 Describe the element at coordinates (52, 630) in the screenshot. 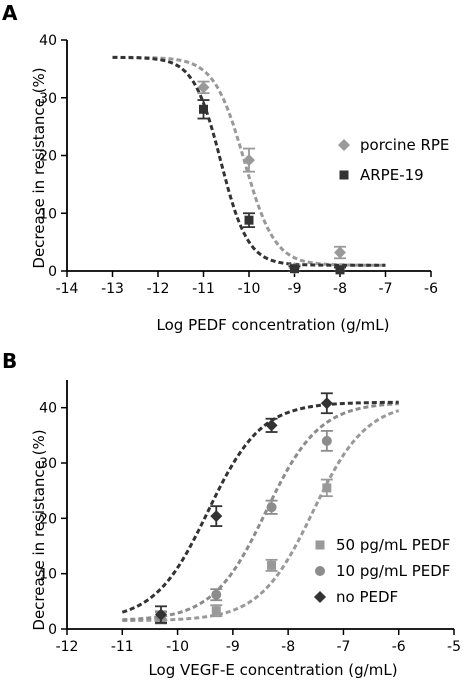

I see `panel-b-y-tick-label: 0` at that location.